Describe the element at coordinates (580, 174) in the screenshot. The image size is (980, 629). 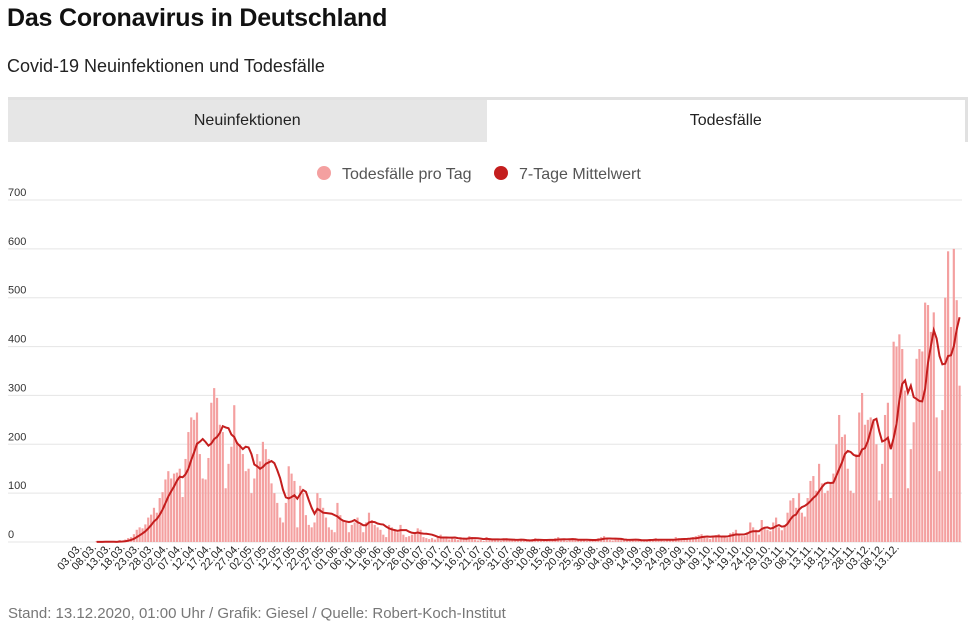
I see `legend-line-label: 7-Tage Mittelwert` at that location.